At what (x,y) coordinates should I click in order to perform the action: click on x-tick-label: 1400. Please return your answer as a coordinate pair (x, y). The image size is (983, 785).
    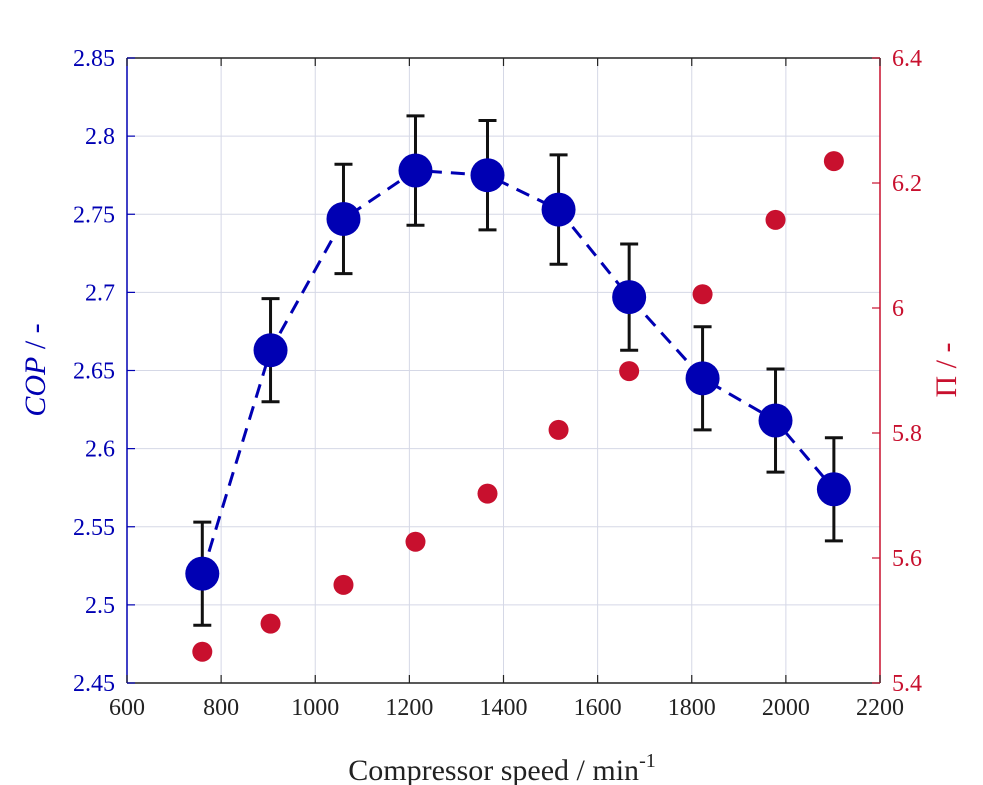
    Looking at the image, I should click on (504, 708).